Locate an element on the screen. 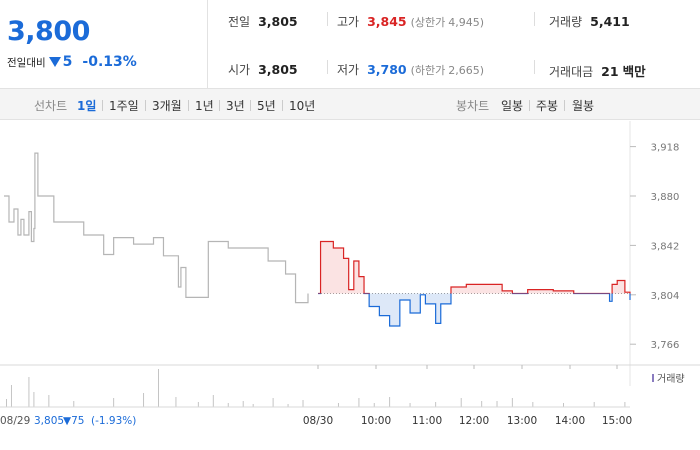 This screenshot has height=450, width=700. low-label: 저가 is located at coordinates (348, 70).